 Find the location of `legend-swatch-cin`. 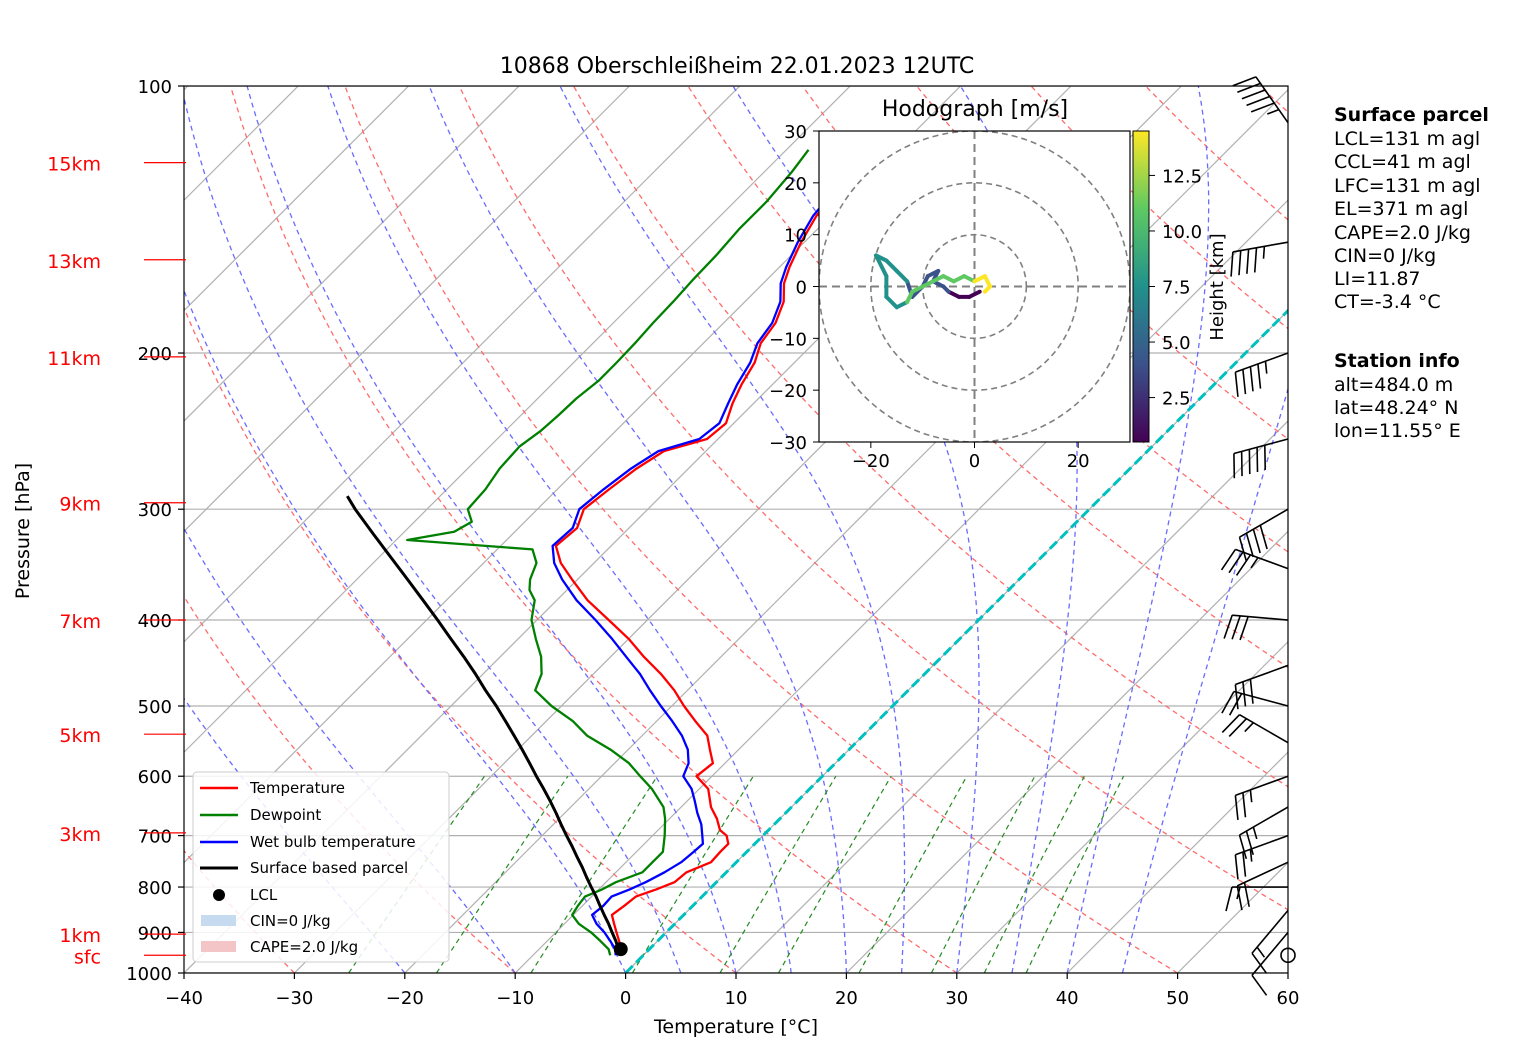

legend-swatch-cin is located at coordinates (218, 920).